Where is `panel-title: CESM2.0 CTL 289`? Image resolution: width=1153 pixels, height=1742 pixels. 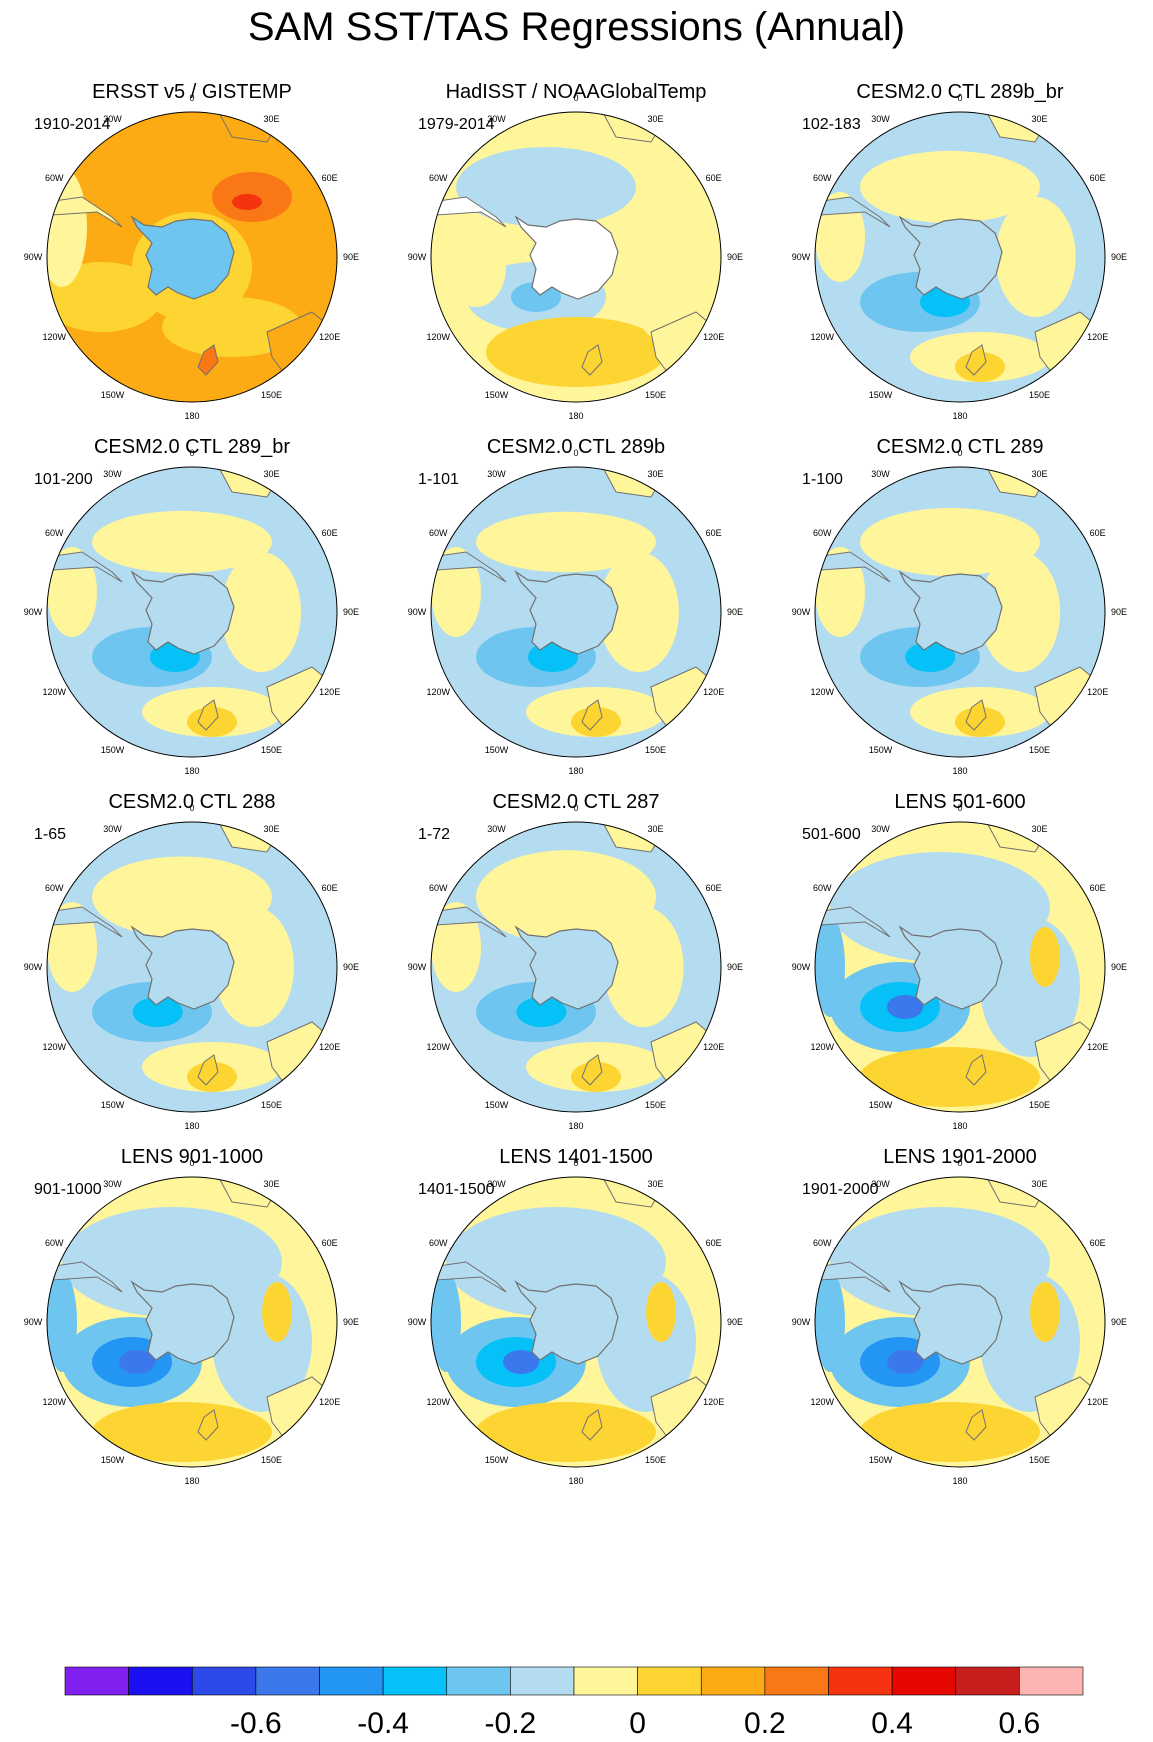
panel-title: CESM2.0 CTL 289 is located at coordinates (960, 447).